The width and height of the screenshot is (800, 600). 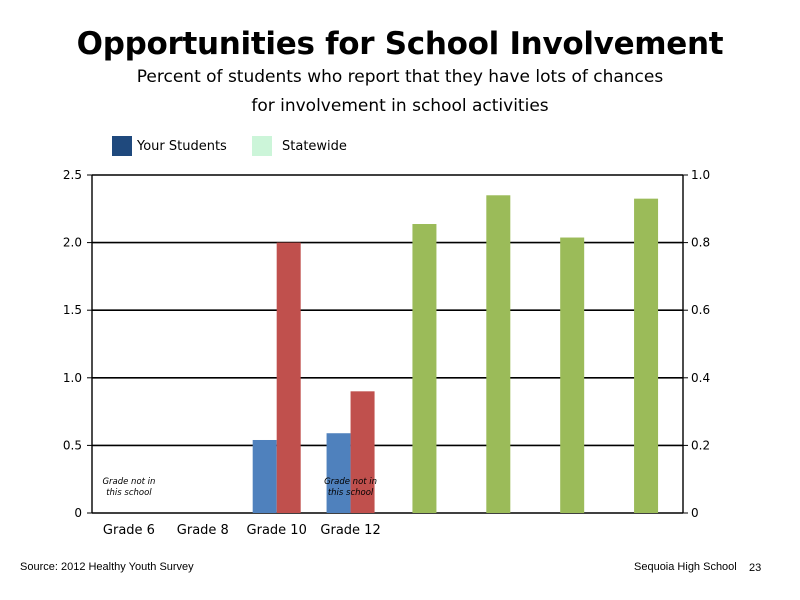 I want to click on right-tick-label: 0.4, so click(x=700, y=378).